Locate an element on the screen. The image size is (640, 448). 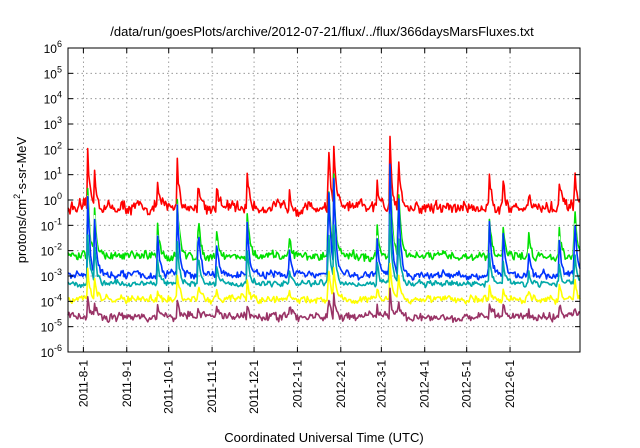
x-tick-label: 2011-11-1 is located at coordinates (212, 386).